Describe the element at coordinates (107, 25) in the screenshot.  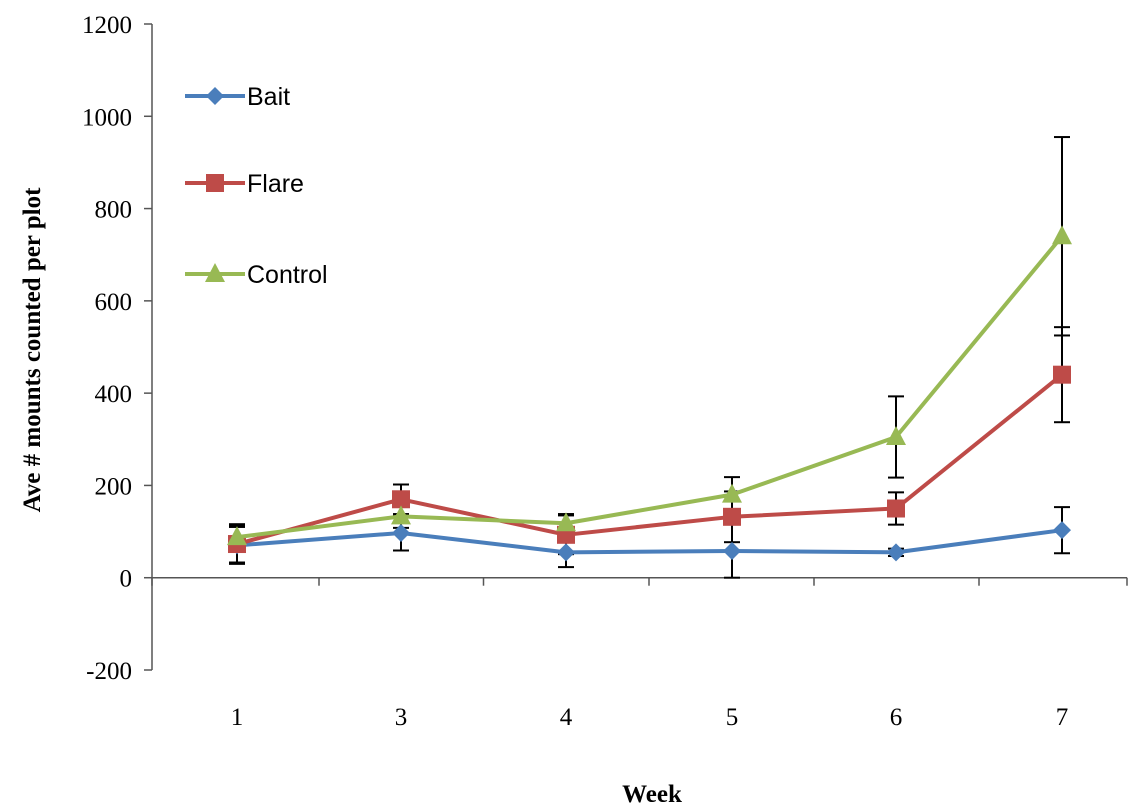
I see `y-tick-label: 1200` at that location.